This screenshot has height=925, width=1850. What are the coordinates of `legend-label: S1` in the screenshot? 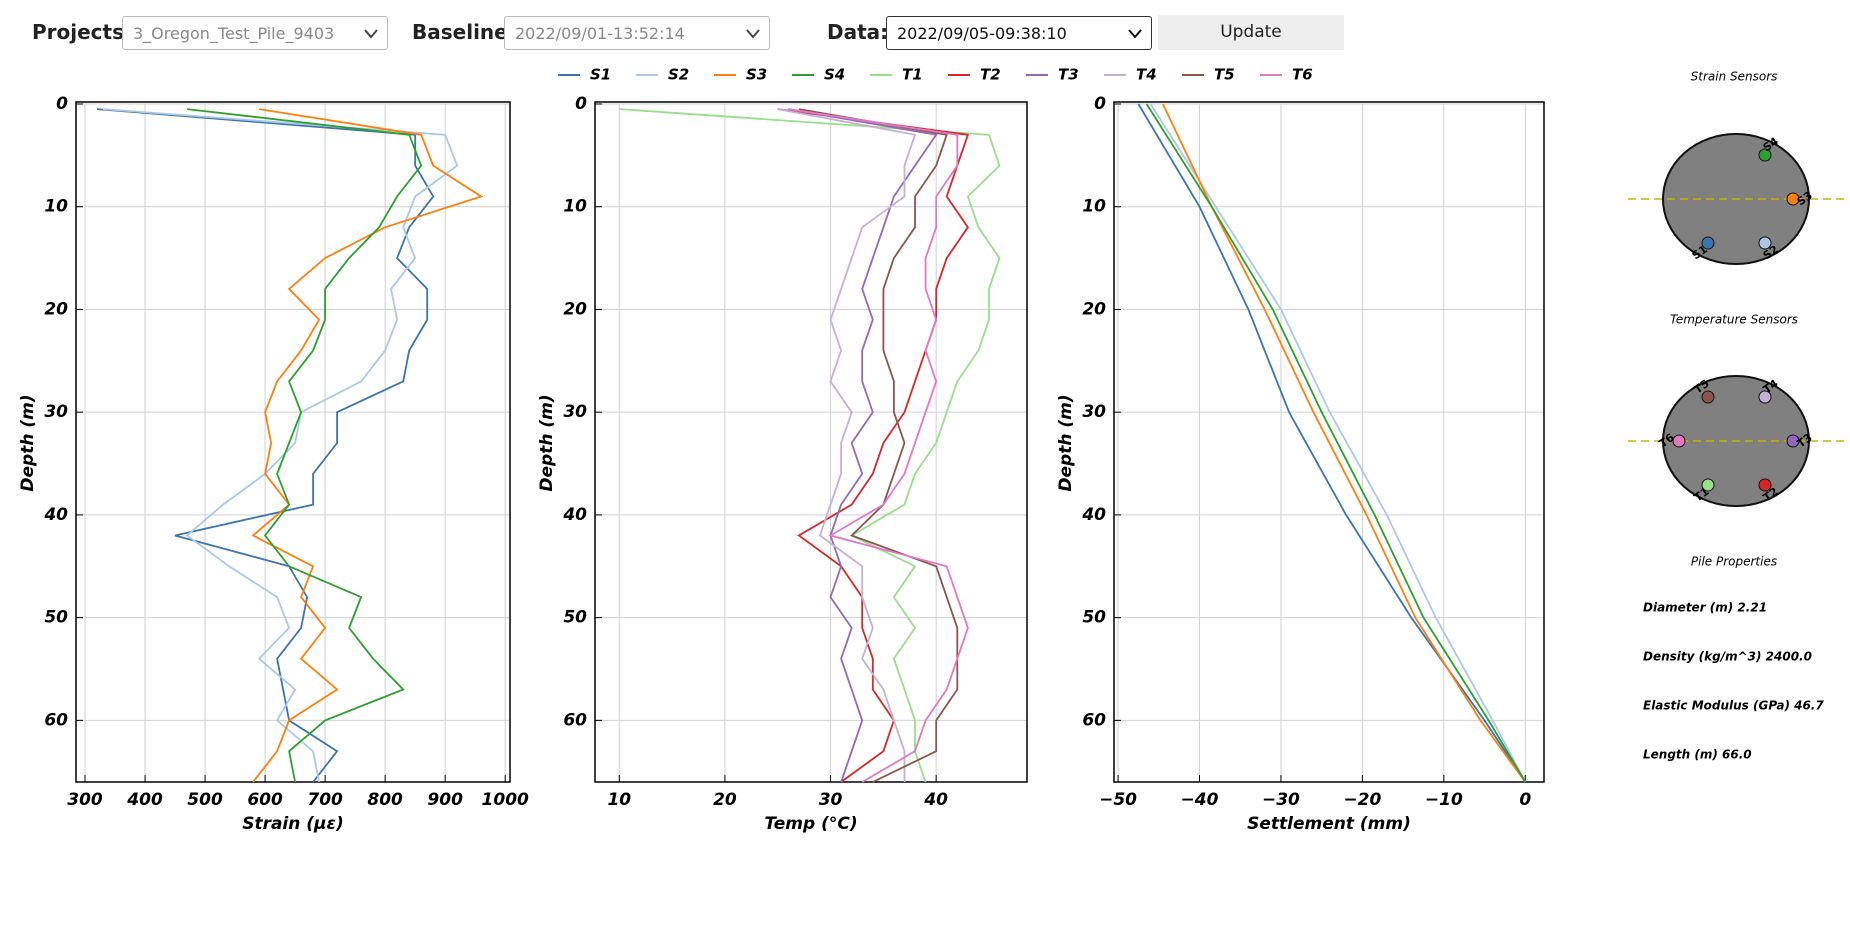 It's located at (600, 75).